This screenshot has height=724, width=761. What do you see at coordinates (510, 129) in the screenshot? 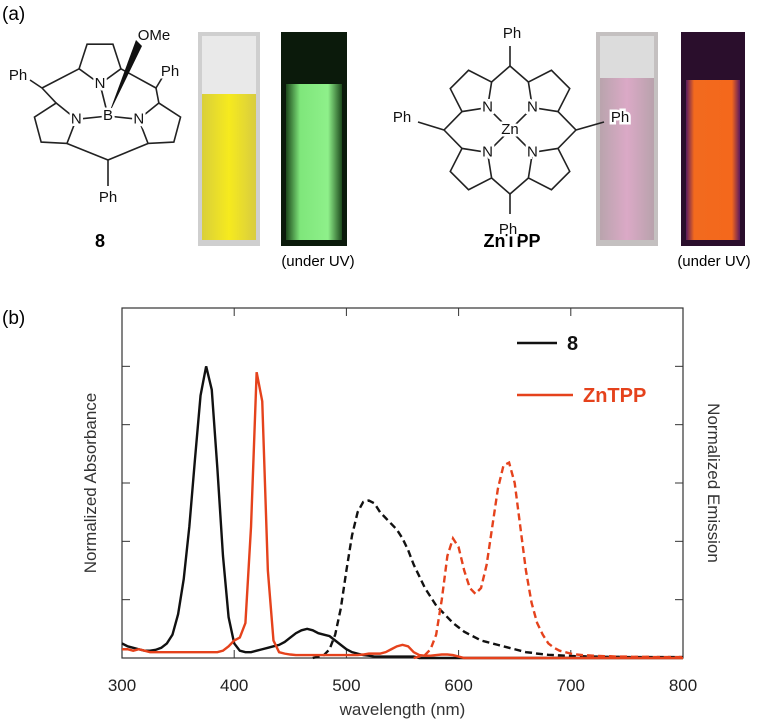
I see `atom-label: Zn` at bounding box center [510, 129].